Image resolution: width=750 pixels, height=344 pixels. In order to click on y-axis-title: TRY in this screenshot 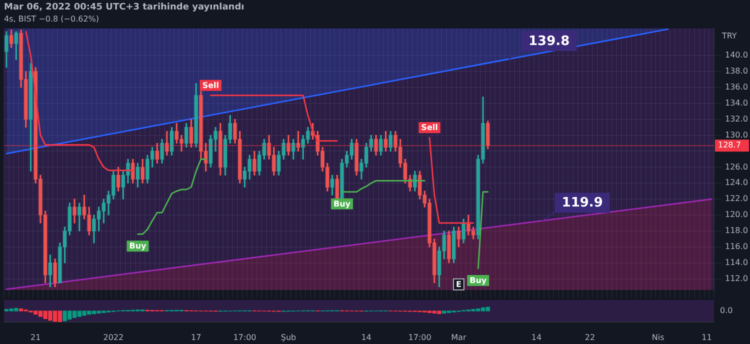, I will do `click(729, 35)`.